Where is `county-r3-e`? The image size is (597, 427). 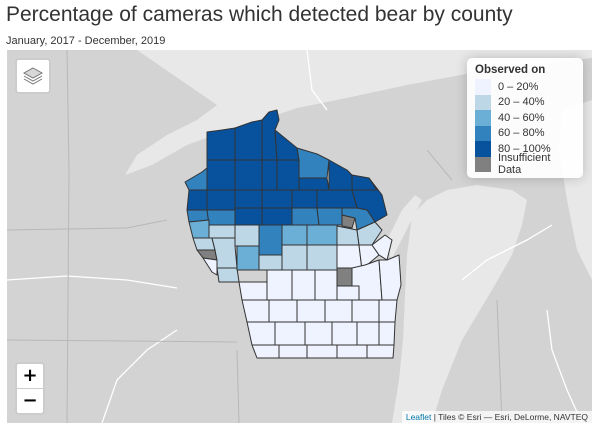
county-r3-e is located at coordinates (305, 216).